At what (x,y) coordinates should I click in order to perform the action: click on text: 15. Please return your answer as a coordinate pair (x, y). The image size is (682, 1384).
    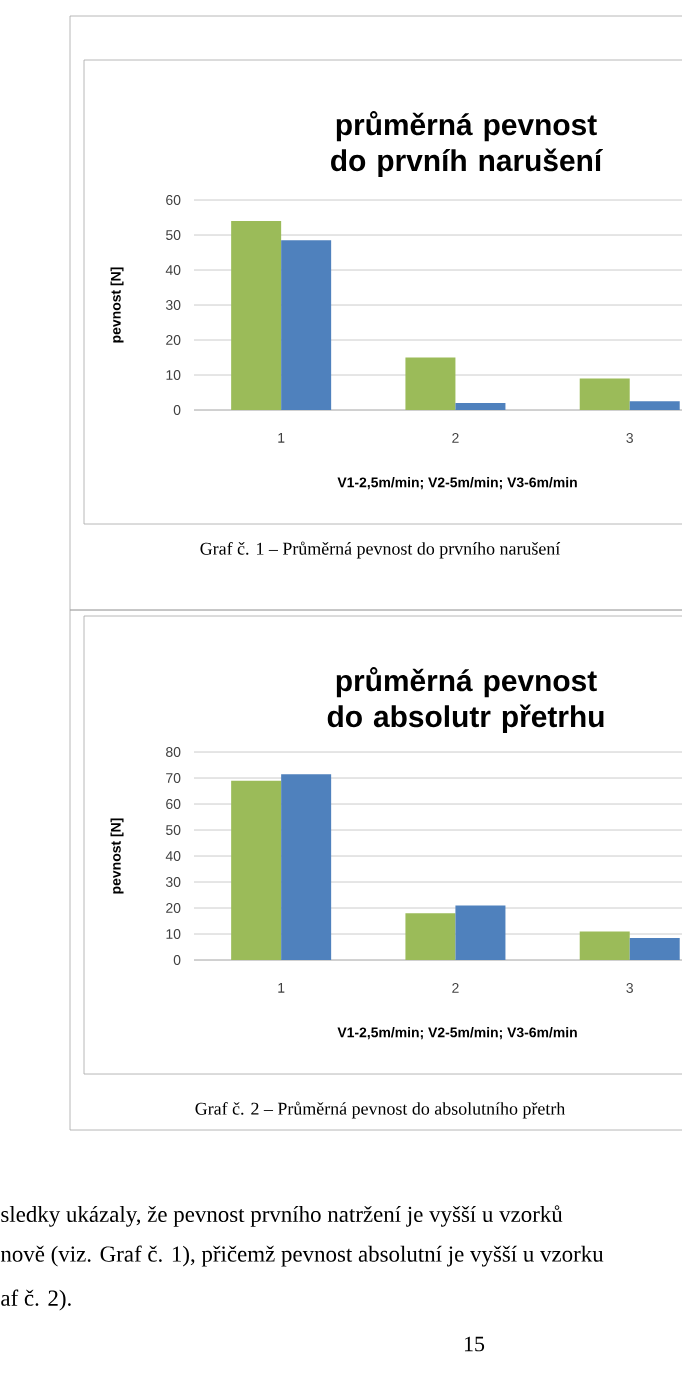
    Looking at the image, I should click on (474, 1344).